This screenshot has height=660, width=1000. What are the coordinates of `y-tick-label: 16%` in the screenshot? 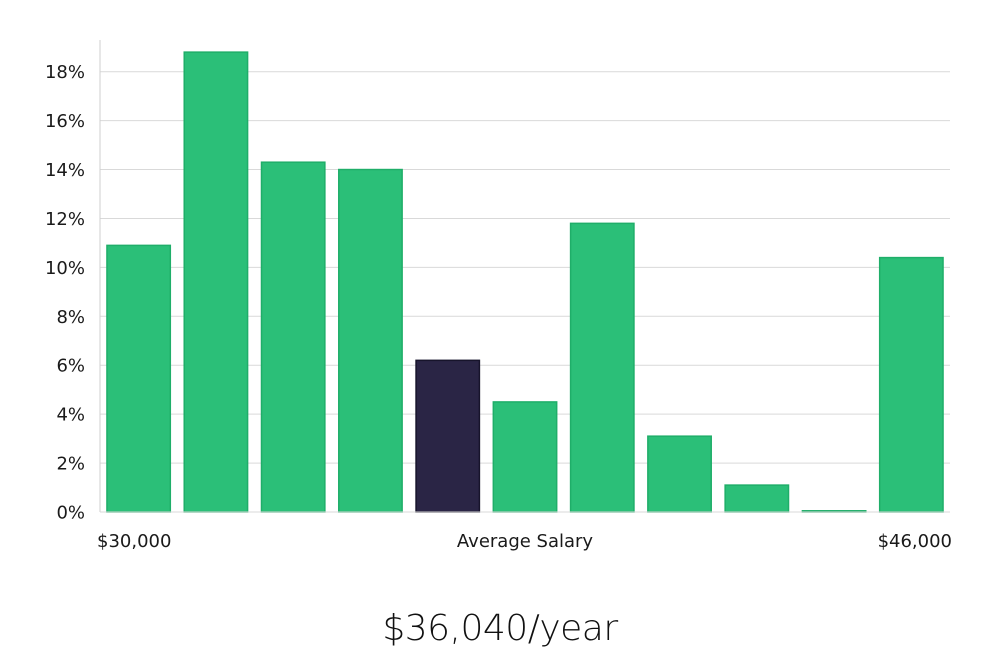 It's located at (65, 121).